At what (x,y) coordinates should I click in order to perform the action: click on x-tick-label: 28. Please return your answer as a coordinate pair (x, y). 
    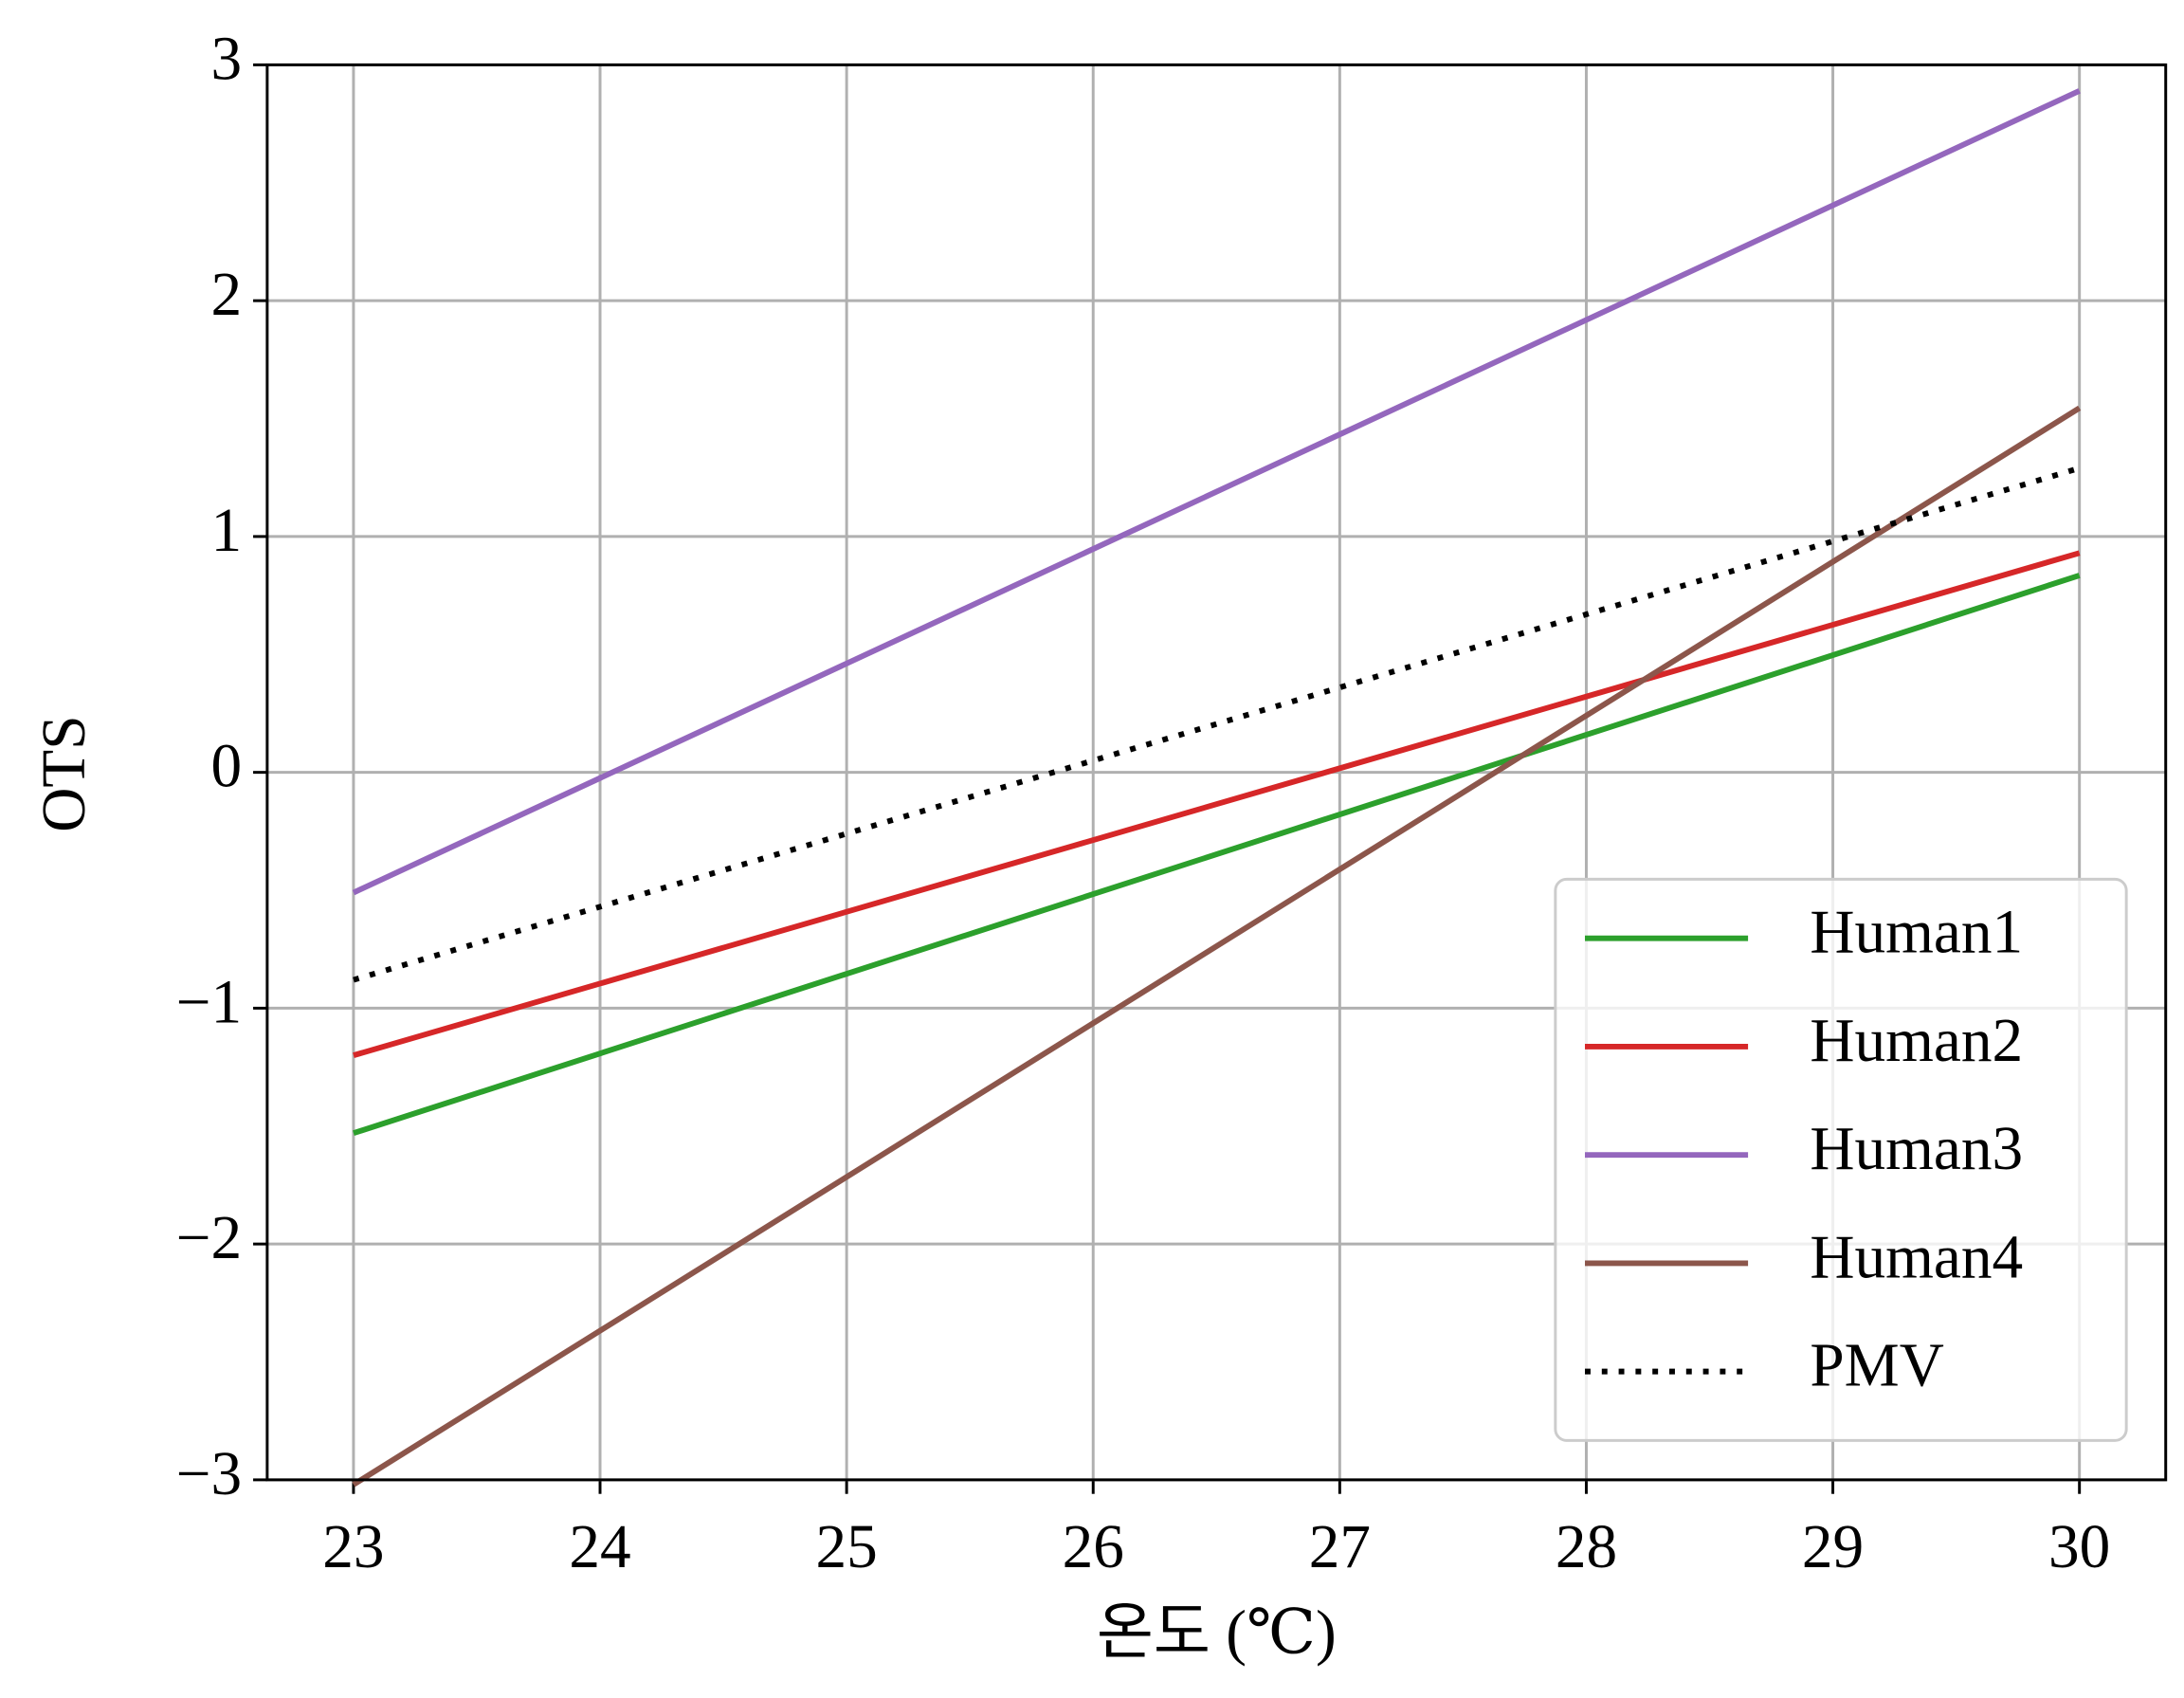
    Looking at the image, I should click on (1586, 1547).